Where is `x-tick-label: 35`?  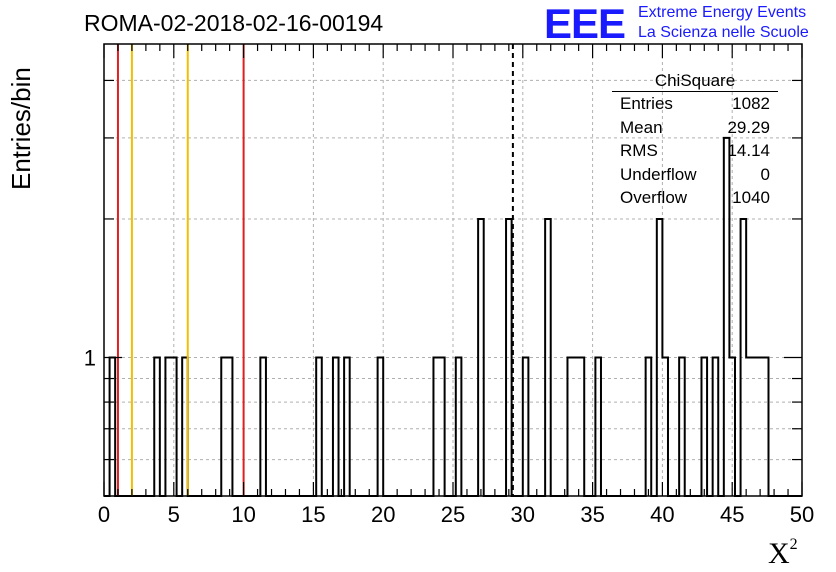
x-tick-label: 35 is located at coordinates (592, 514).